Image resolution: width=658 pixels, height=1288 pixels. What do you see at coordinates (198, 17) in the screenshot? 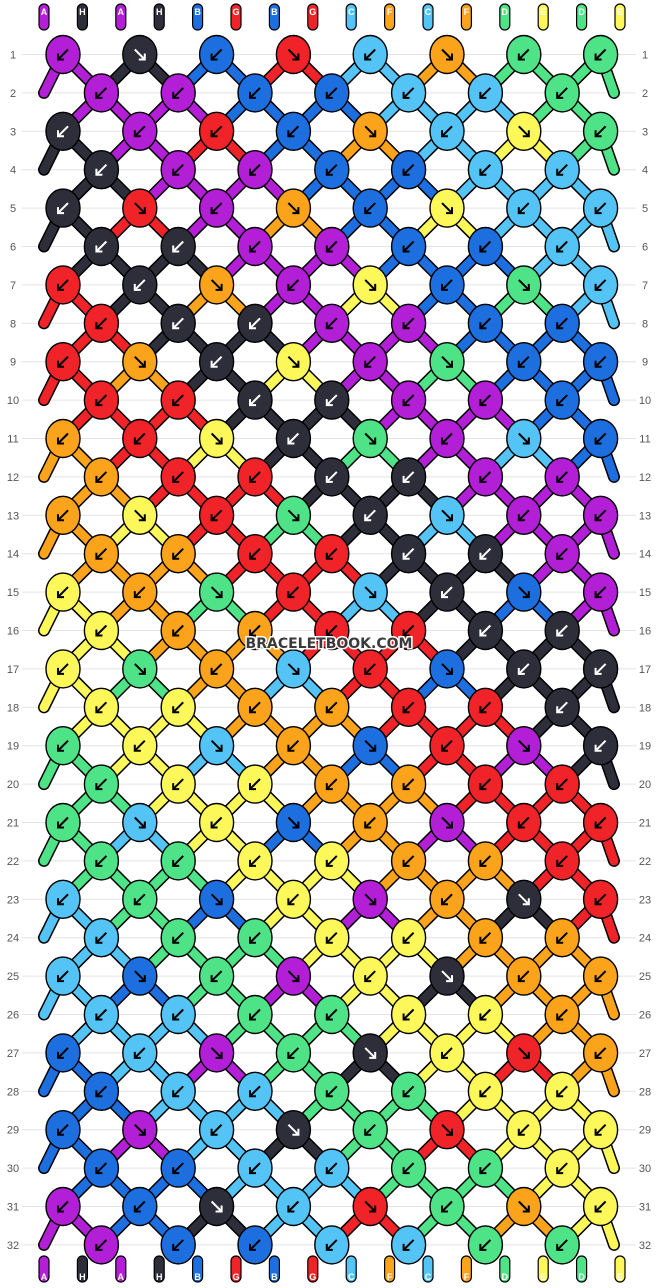
I see `top-strand-tab` at bounding box center [198, 17].